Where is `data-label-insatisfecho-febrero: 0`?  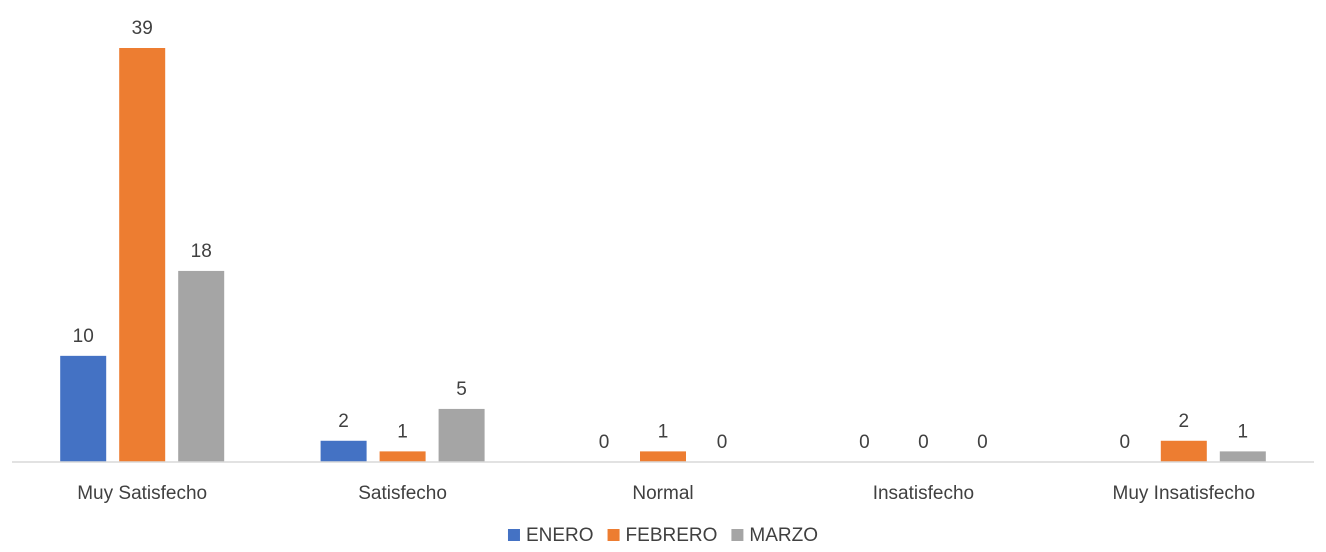 data-label-insatisfecho-febrero: 0 is located at coordinates (923, 442).